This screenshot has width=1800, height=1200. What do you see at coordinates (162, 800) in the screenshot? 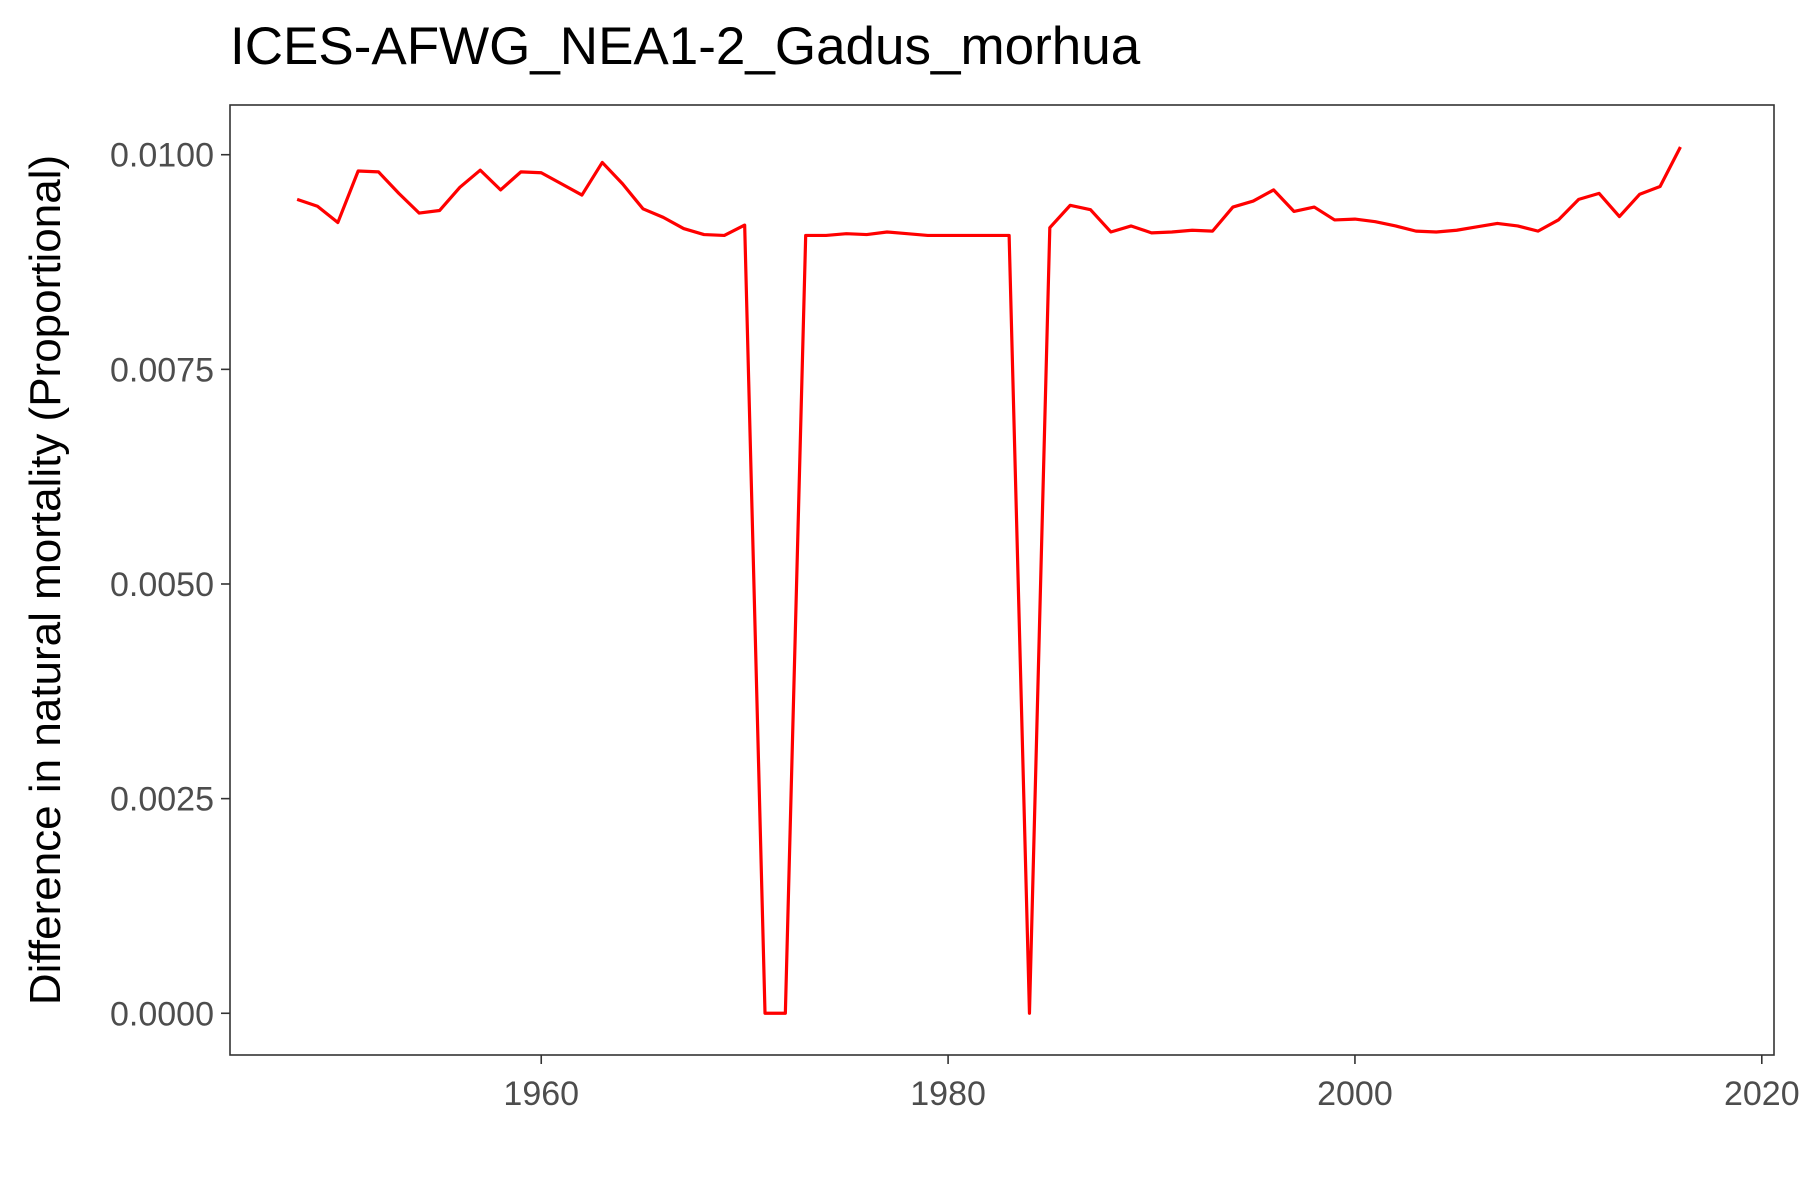
I see `y-tick-label-0-0025: 0.0025` at bounding box center [162, 800].